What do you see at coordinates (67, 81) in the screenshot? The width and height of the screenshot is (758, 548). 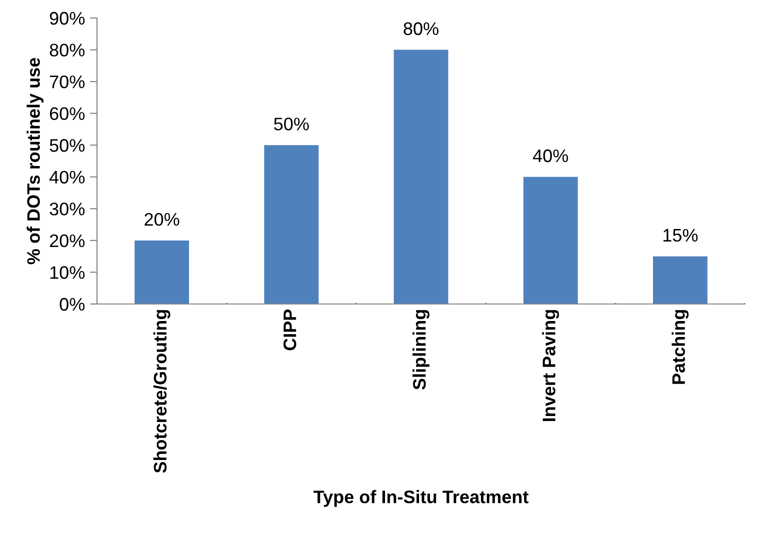 I see `y-tick-label: 70%` at bounding box center [67, 81].